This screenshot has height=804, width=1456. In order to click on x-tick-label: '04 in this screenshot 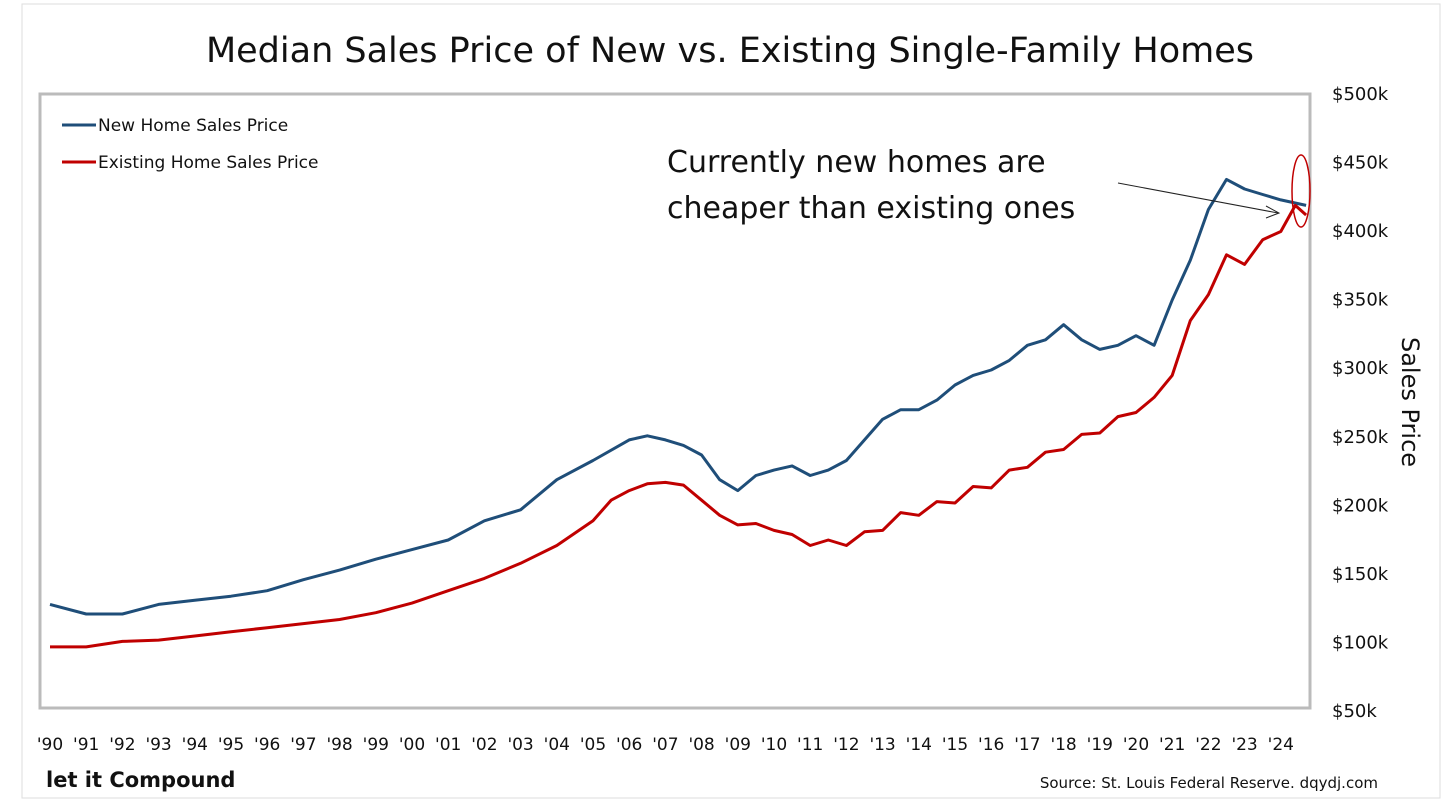, I will do `click(557, 745)`.